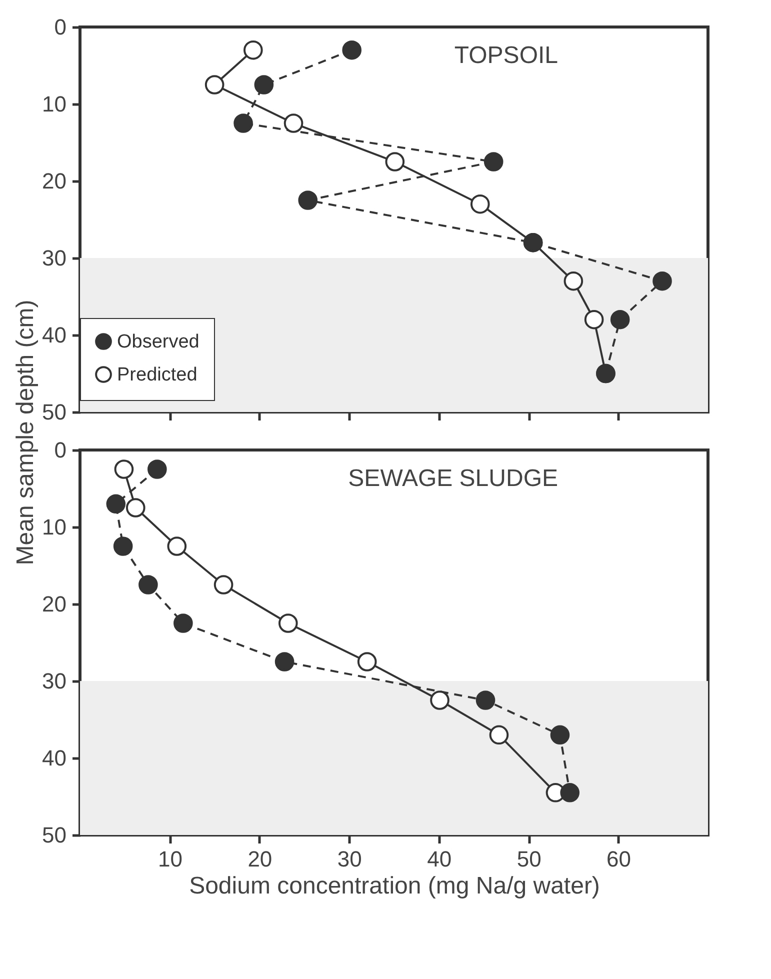 This screenshot has width=771, height=979. What do you see at coordinates (453, 478) in the screenshot?
I see `text: SEWAGE SLUDGE` at bounding box center [453, 478].